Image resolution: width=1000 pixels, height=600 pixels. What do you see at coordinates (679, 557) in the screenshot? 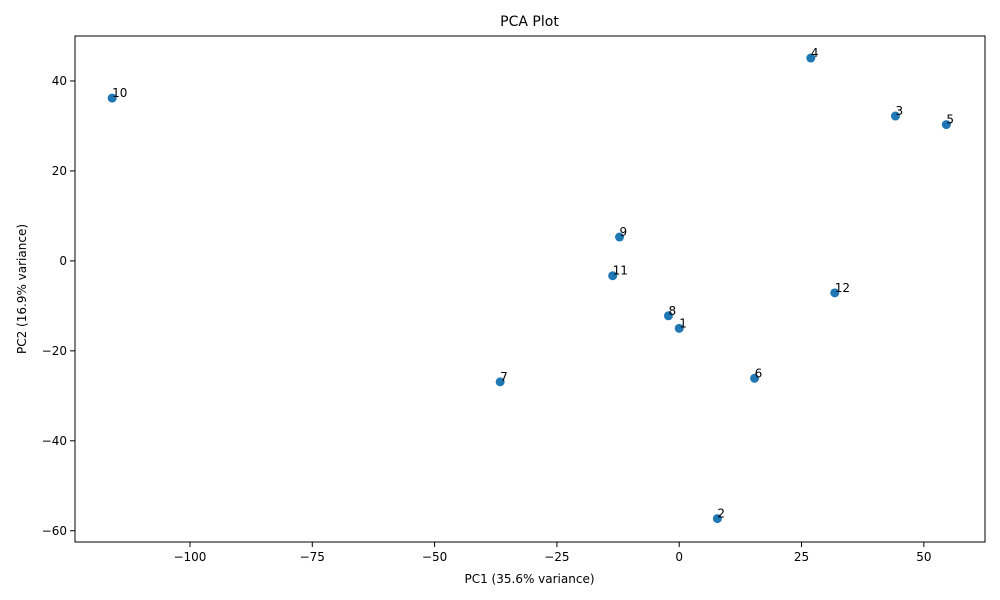
I see `x-tick-label: 0` at bounding box center [679, 557].